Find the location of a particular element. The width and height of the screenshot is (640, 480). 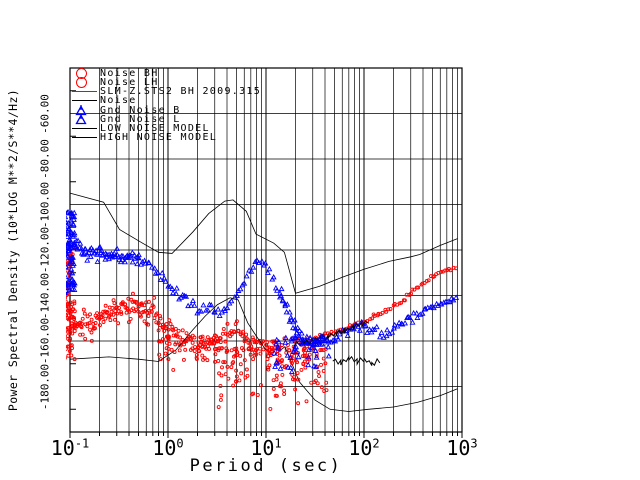

legend-label: Gnd Noise L is located at coordinates (140, 119).